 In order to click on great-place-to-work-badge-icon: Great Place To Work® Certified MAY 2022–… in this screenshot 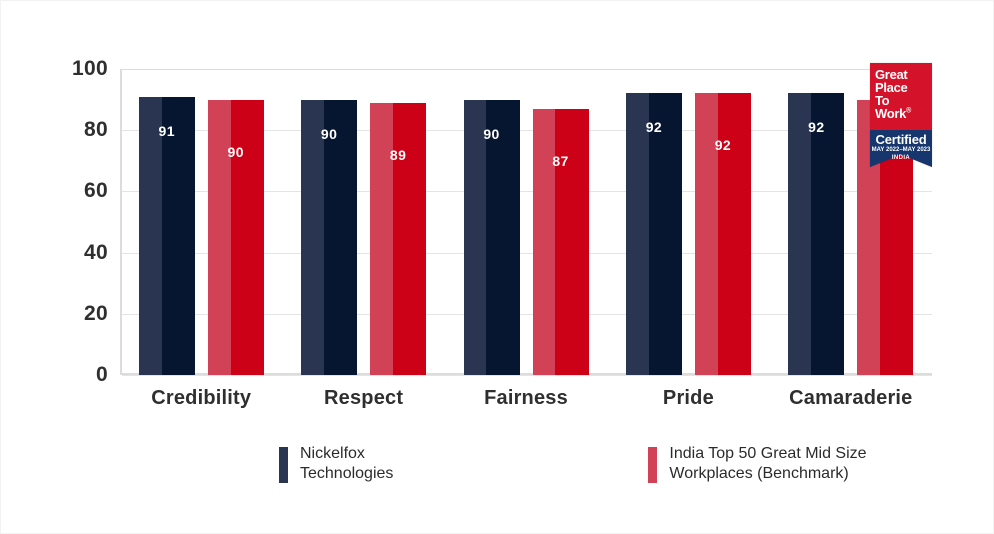, I will do `click(901, 115)`.